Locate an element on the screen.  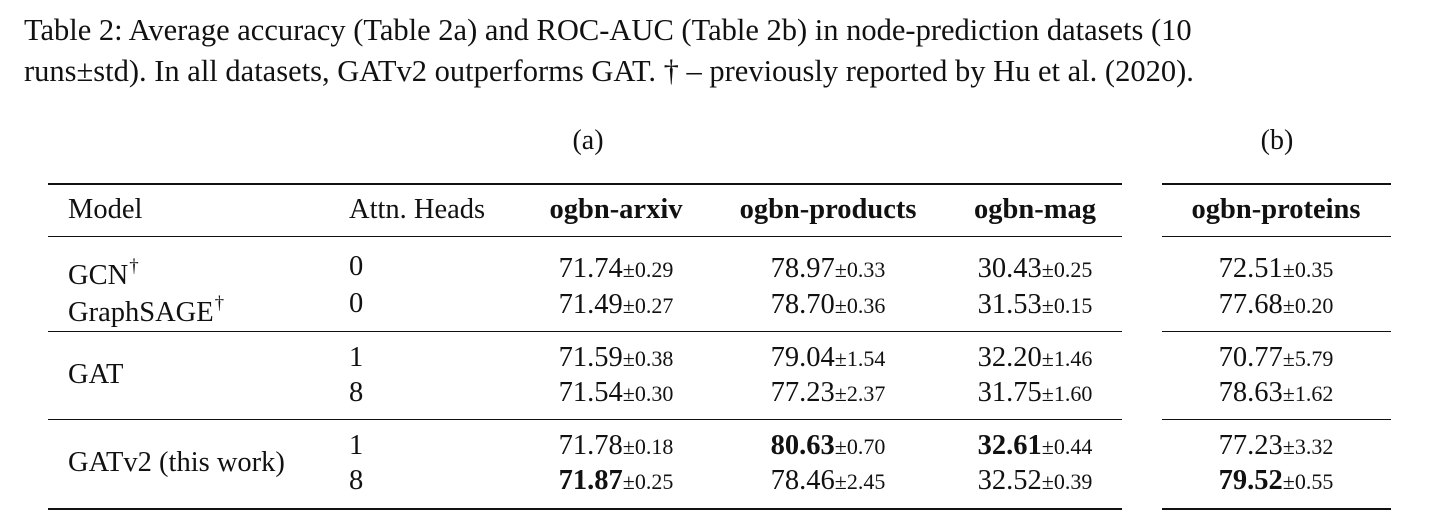
row-gat-1-proteins: 70.77±5.79 is located at coordinates (1276, 357).